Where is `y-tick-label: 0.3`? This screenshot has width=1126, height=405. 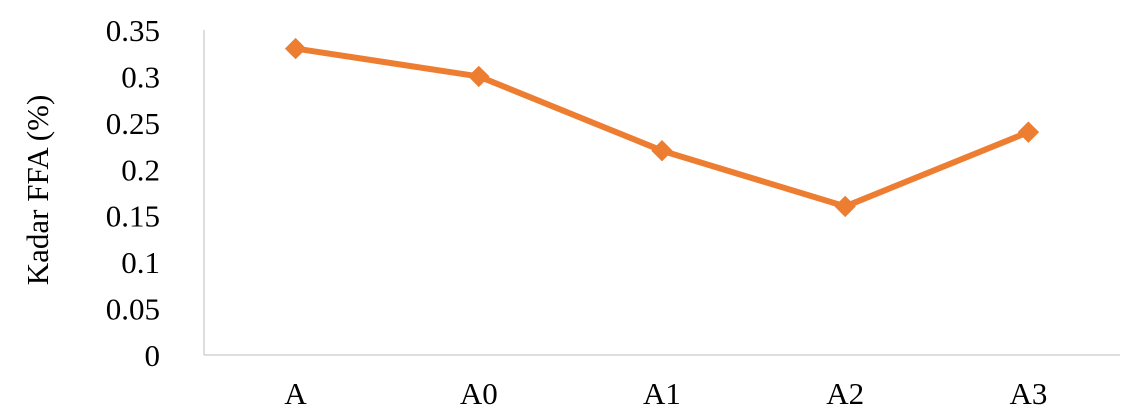 y-tick-label: 0.3 is located at coordinates (140, 76).